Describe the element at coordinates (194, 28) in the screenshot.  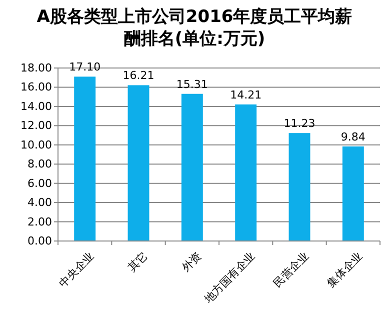
I see `chart-title: A股各类型上市公司2016年度员工平均薪酬排名(单位:万元)` at that location.